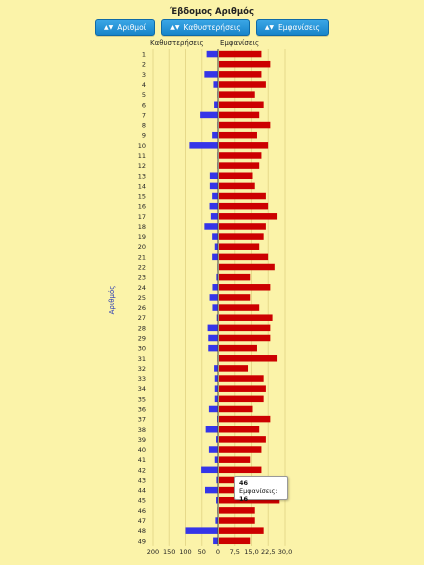 The width and height of the screenshot is (424, 565). What do you see at coordinates (142, 521) in the screenshot?
I see `category-label: 47` at bounding box center [142, 521].